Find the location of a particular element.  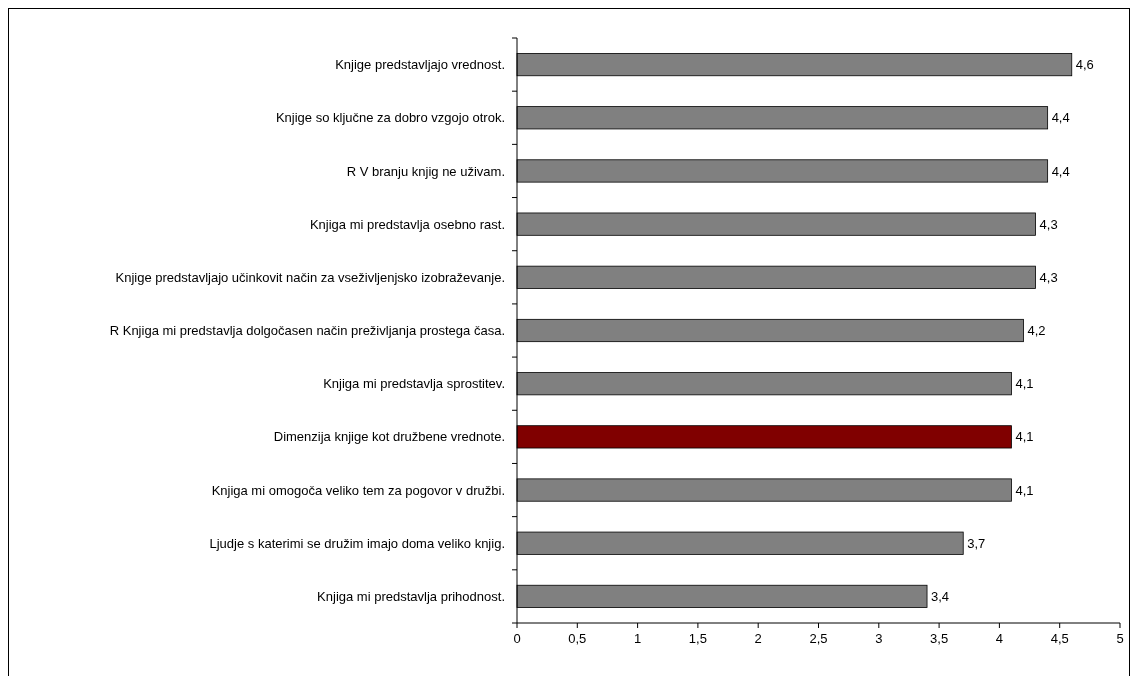

y-tick-label: R Knjiga mi predstavlja dolgočasen način preživljanja prostega časa. is located at coordinates (307, 331).